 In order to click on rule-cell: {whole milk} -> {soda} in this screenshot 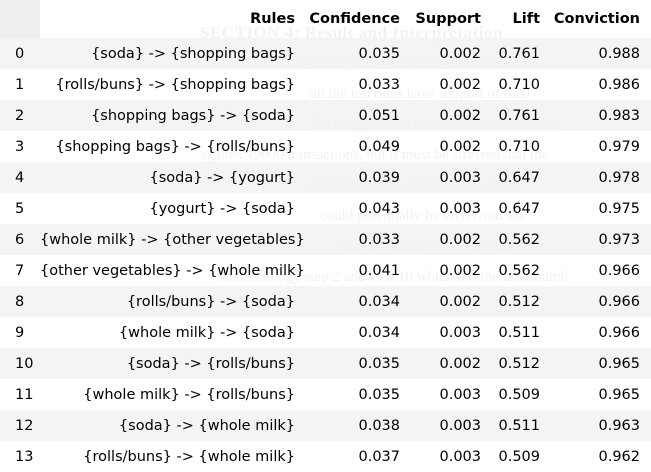, I will do `click(206, 332)`.